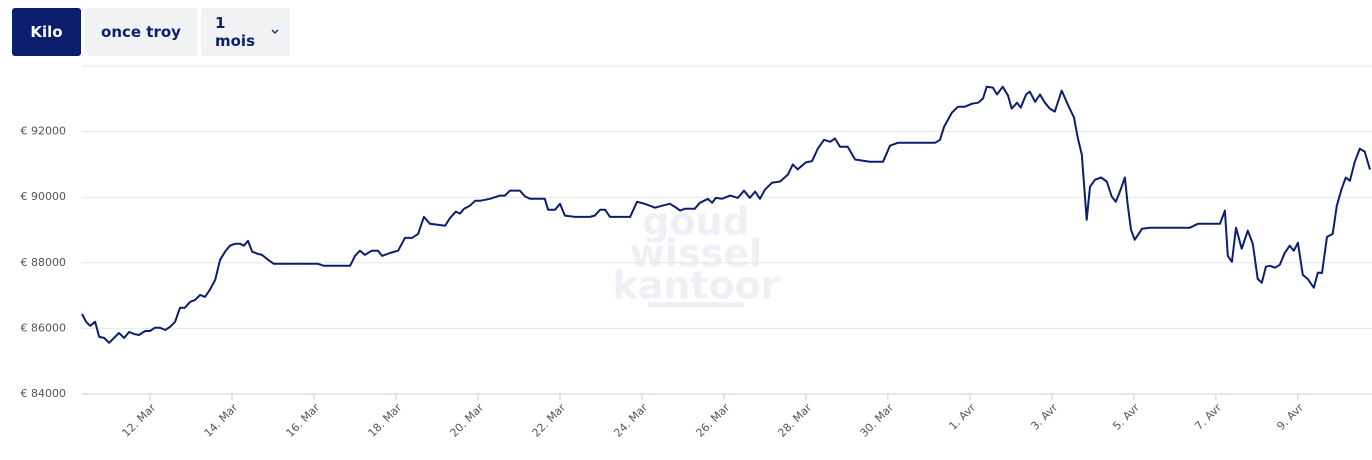 This screenshot has width=1372, height=460. Describe the element at coordinates (44, 131) in the screenshot. I see `y-tick-label: € 92000` at that location.